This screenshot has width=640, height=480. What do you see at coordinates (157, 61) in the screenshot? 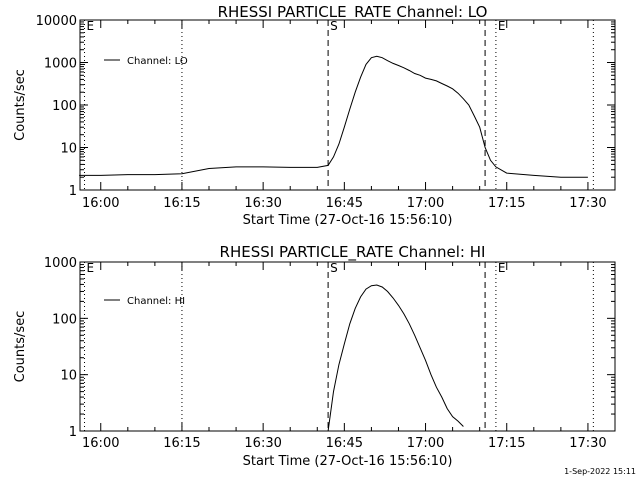
I see `legend-label-lo: Channel: LO` at bounding box center [157, 61].